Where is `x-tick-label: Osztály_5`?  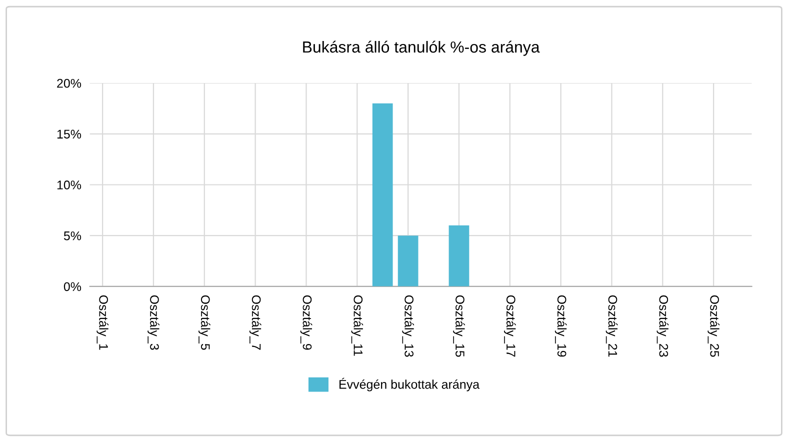
x-tick-label: Osztály_5 is located at coordinates (204, 322).